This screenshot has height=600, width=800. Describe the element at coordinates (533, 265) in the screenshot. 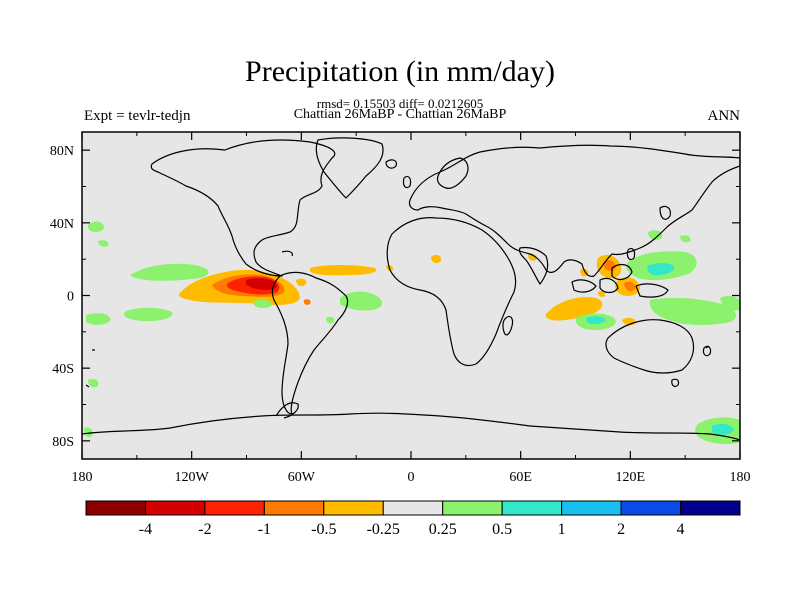

I see `coastline-india` at that location.